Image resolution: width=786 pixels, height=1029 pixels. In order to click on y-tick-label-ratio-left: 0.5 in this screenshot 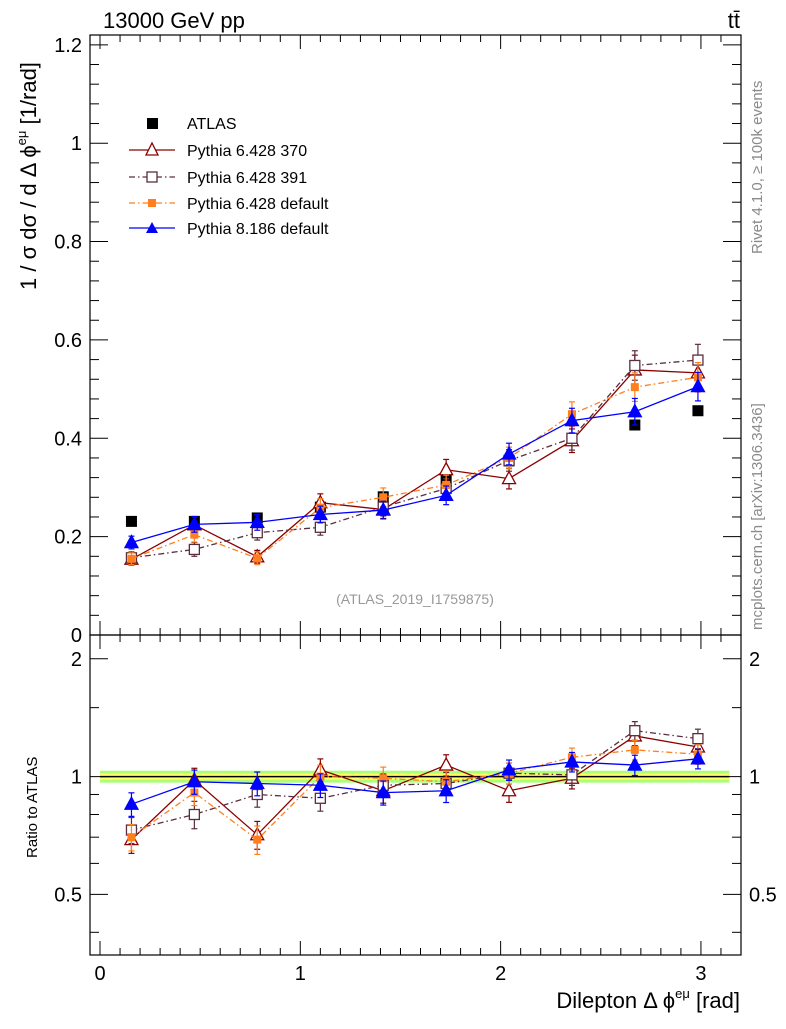, I will do `click(68, 895)`.